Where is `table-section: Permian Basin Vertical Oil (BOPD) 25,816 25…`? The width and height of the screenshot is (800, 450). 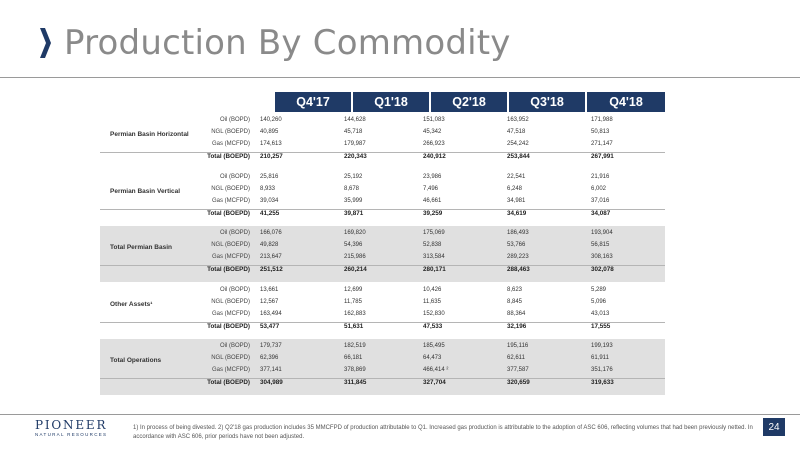
table-section: Permian Basin Vertical Oil (BOPD) 25,816 25… is located at coordinates (382, 198).